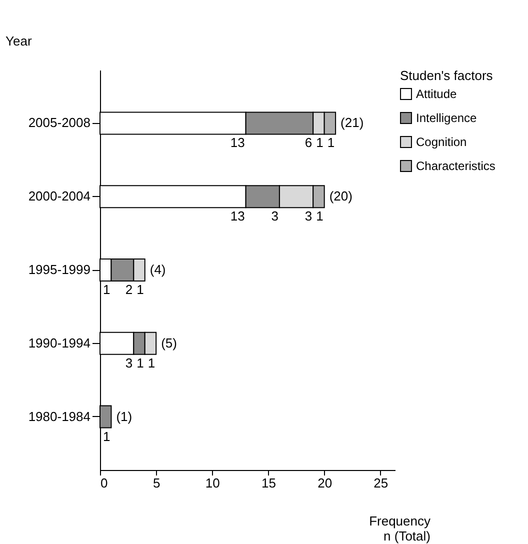 Image resolution: width=528 pixels, height=544 pixels. What do you see at coordinates (400, 529) in the screenshot?
I see `x-axis-title: Frequency n (Total)` at bounding box center [400, 529].